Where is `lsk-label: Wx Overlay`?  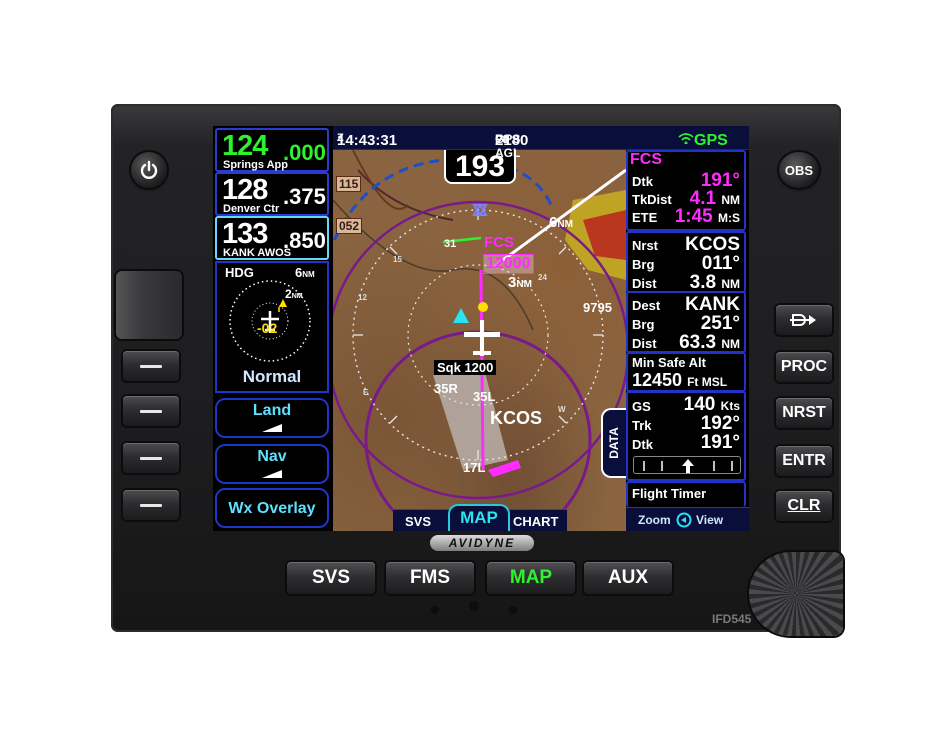 lsk-label: Wx Overlay is located at coordinates (272, 508).